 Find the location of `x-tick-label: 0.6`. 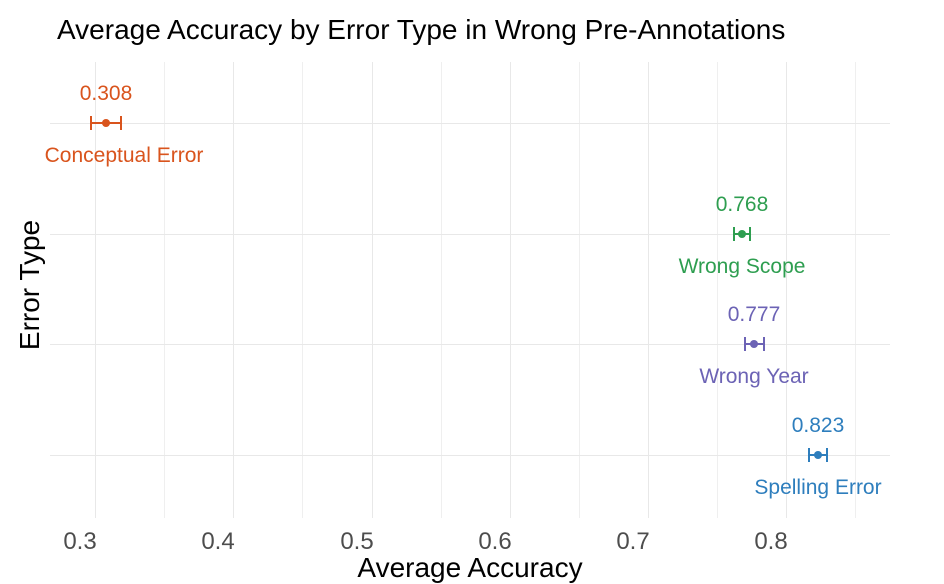

x-tick-label: 0.6 is located at coordinates (495, 541).